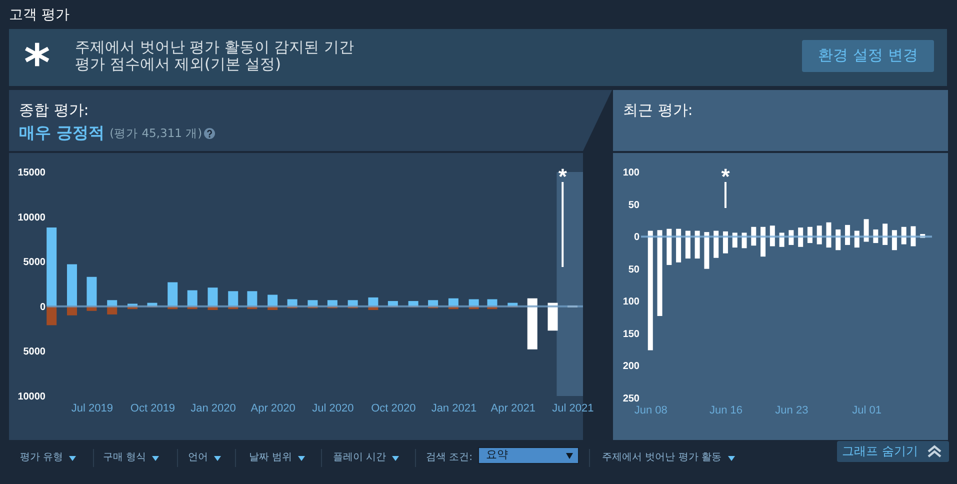 The width and height of the screenshot is (957, 484). What do you see at coordinates (214, 47) in the screenshot?
I see `text: 주제에서 벗어난 평가 활동이 감지된 기간` at bounding box center [214, 47].